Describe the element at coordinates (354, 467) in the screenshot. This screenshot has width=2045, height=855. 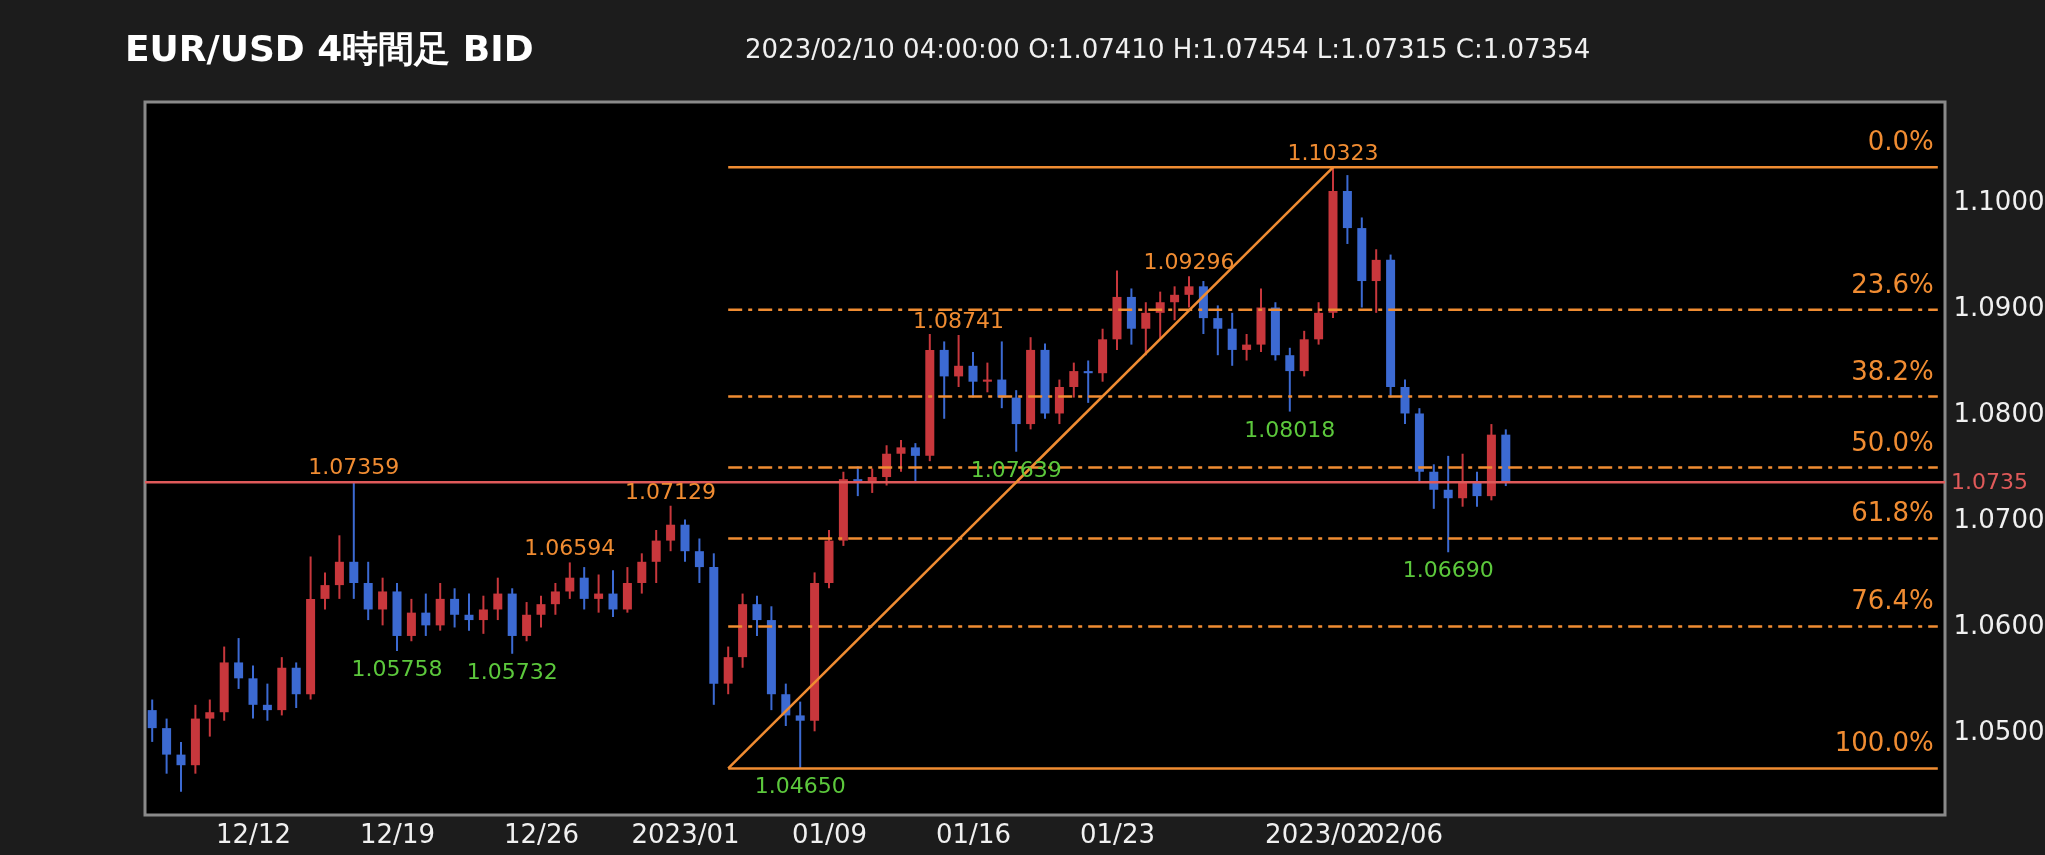
I see `annotation: 1.07359` at that location.